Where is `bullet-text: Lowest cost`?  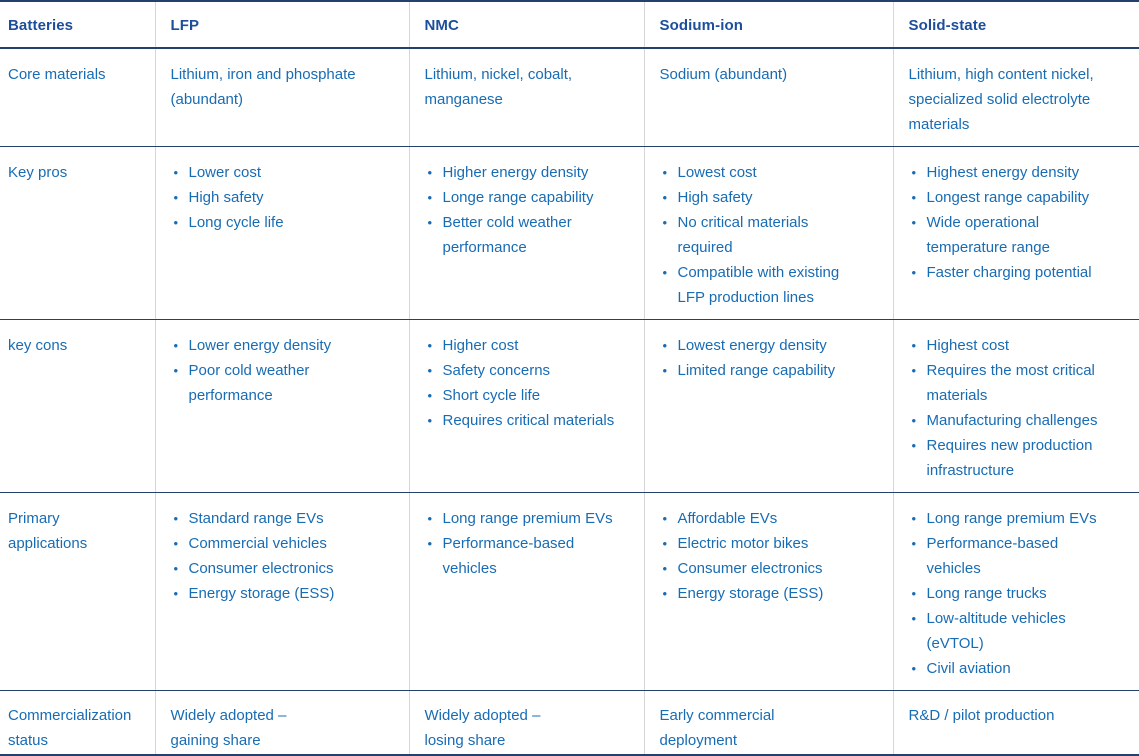
bullet-text: Lowest cost is located at coordinates (717, 172).